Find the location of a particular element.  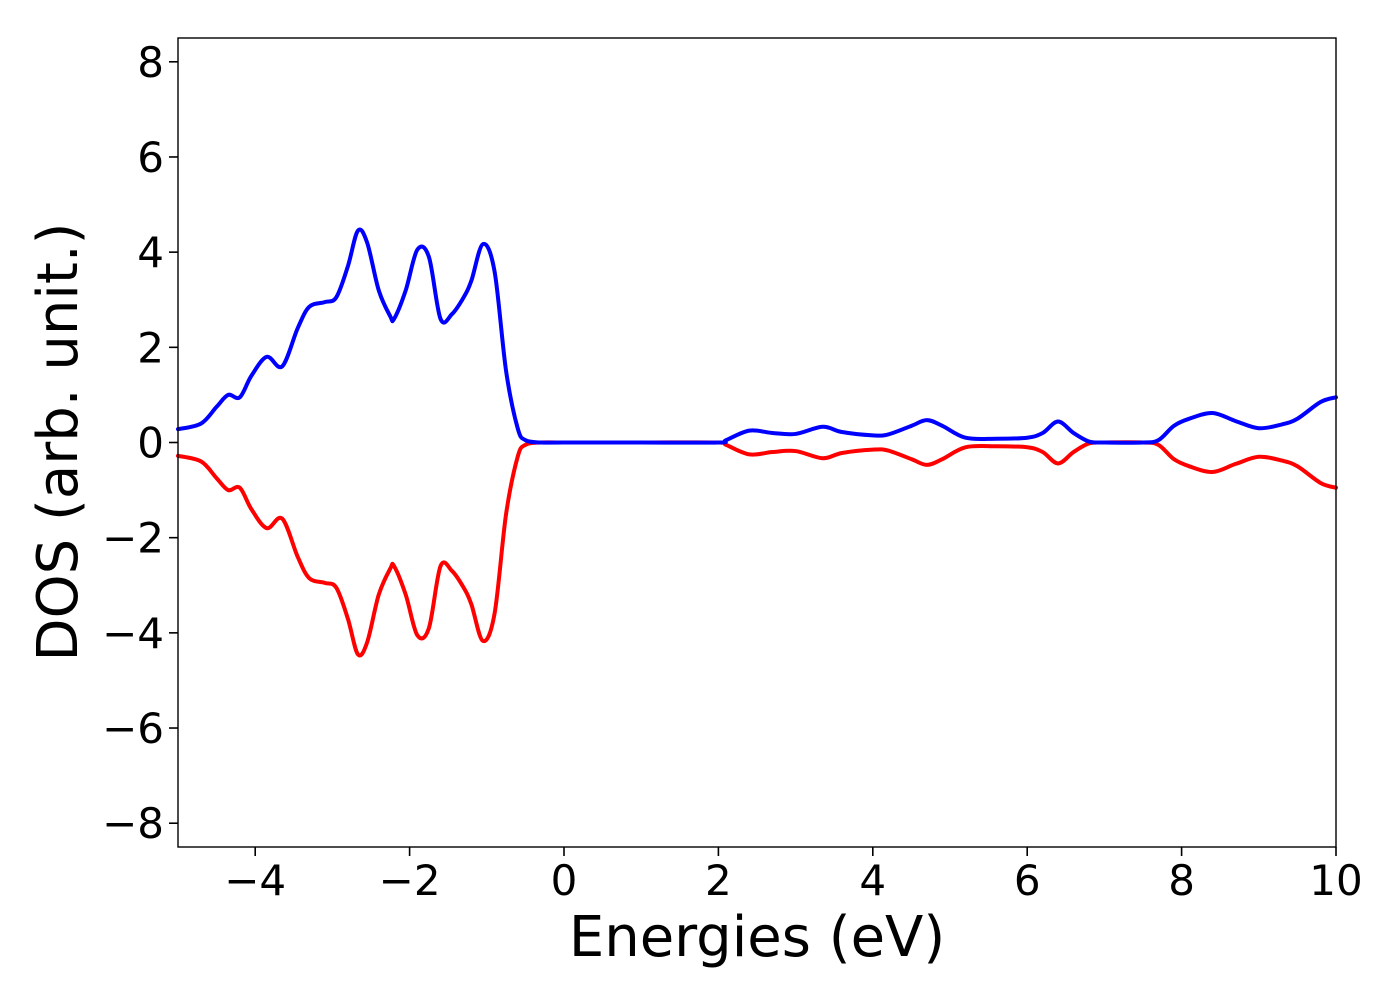

x-tick-label: 10 is located at coordinates (1335, 880).